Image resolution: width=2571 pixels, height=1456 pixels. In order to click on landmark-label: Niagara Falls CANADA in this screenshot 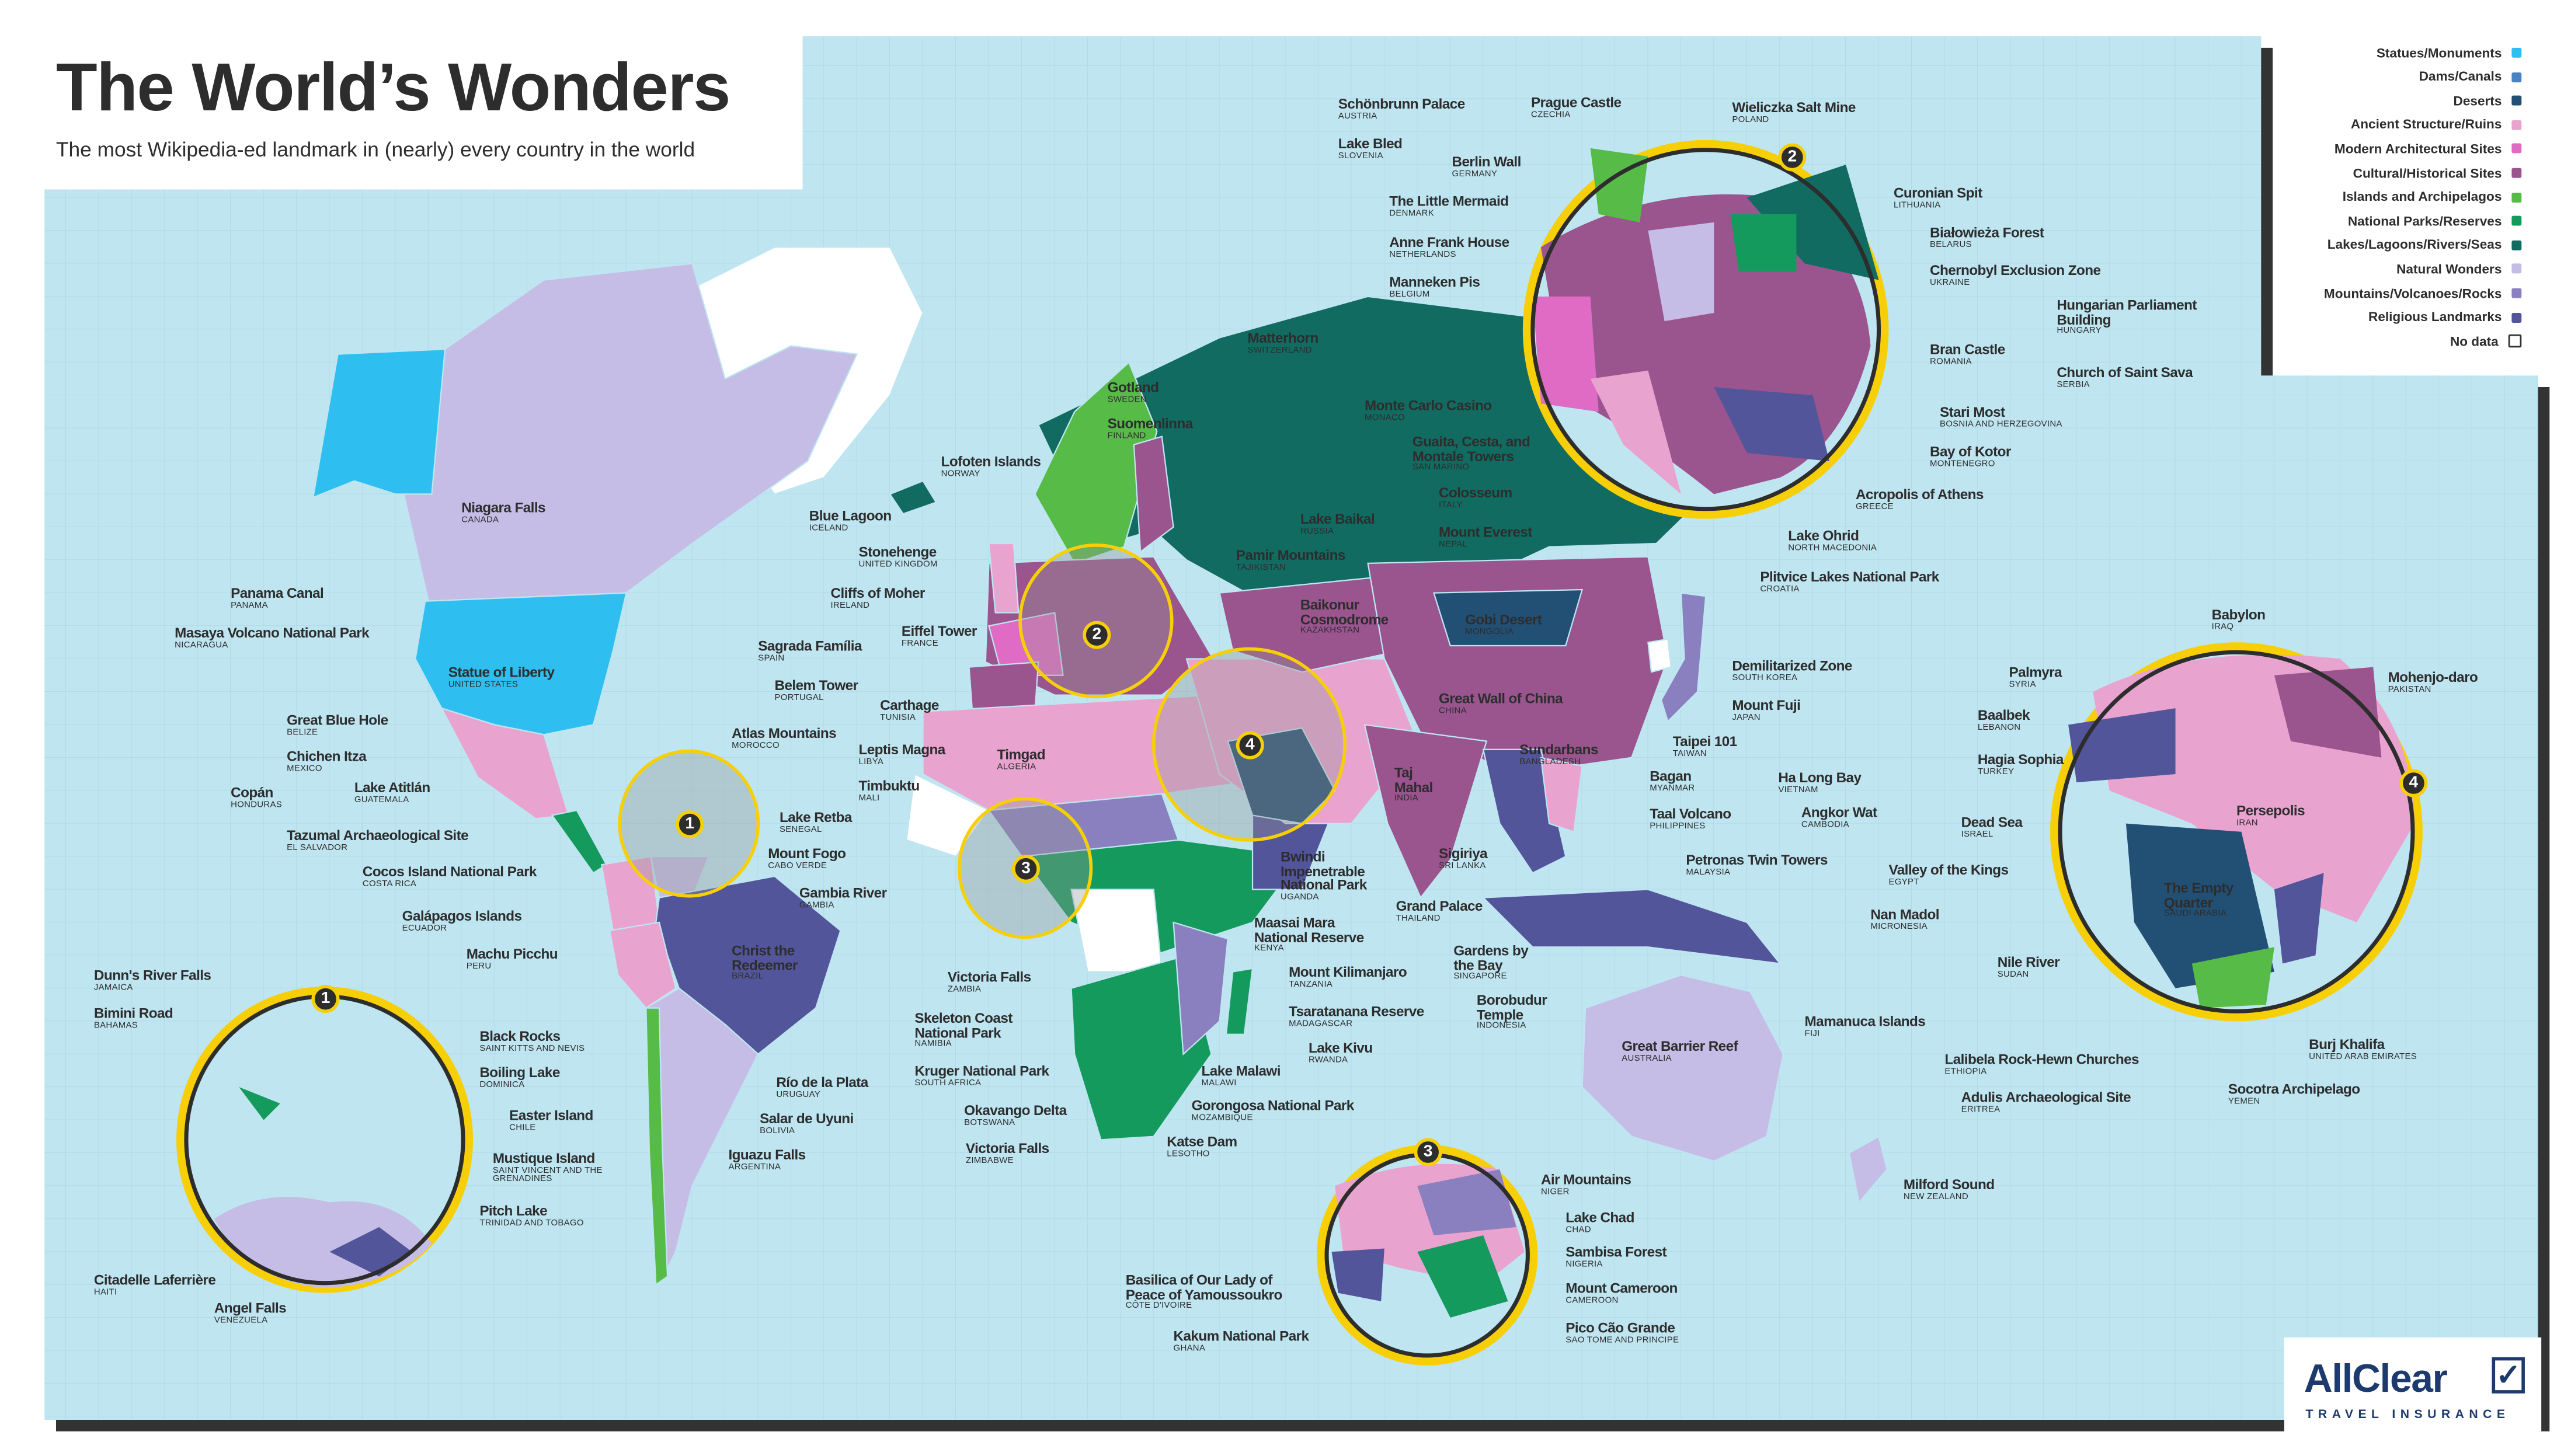, I will do `click(503, 512)`.